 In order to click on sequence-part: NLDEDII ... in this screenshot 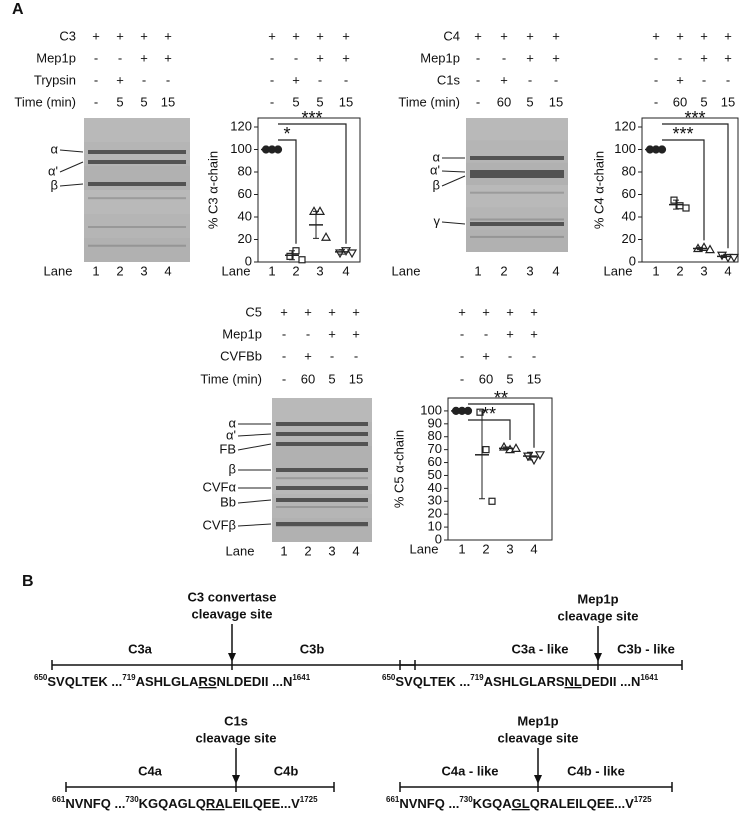, I will do `click(250, 681)`.